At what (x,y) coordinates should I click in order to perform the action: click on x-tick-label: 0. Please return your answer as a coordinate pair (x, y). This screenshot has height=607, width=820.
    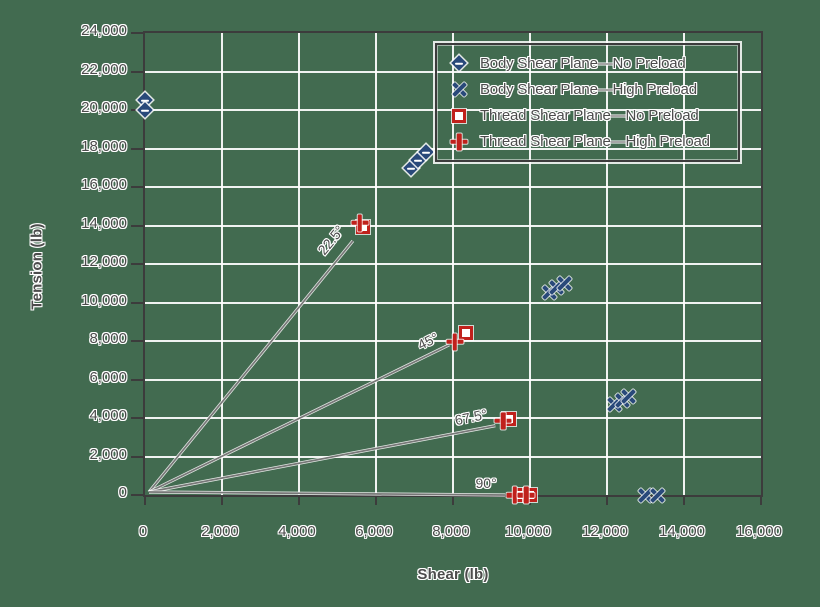
    Looking at the image, I should click on (143, 531).